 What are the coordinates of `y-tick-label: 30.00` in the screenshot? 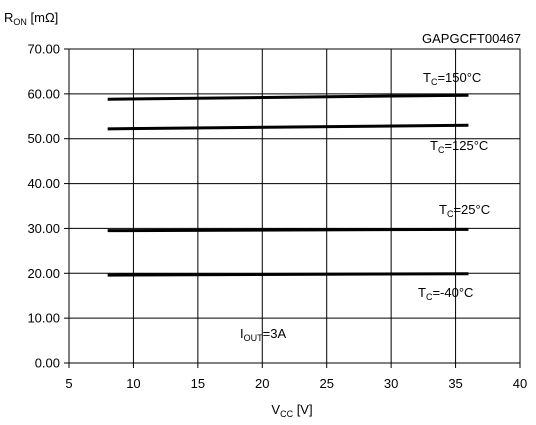 It's located at (43, 228).